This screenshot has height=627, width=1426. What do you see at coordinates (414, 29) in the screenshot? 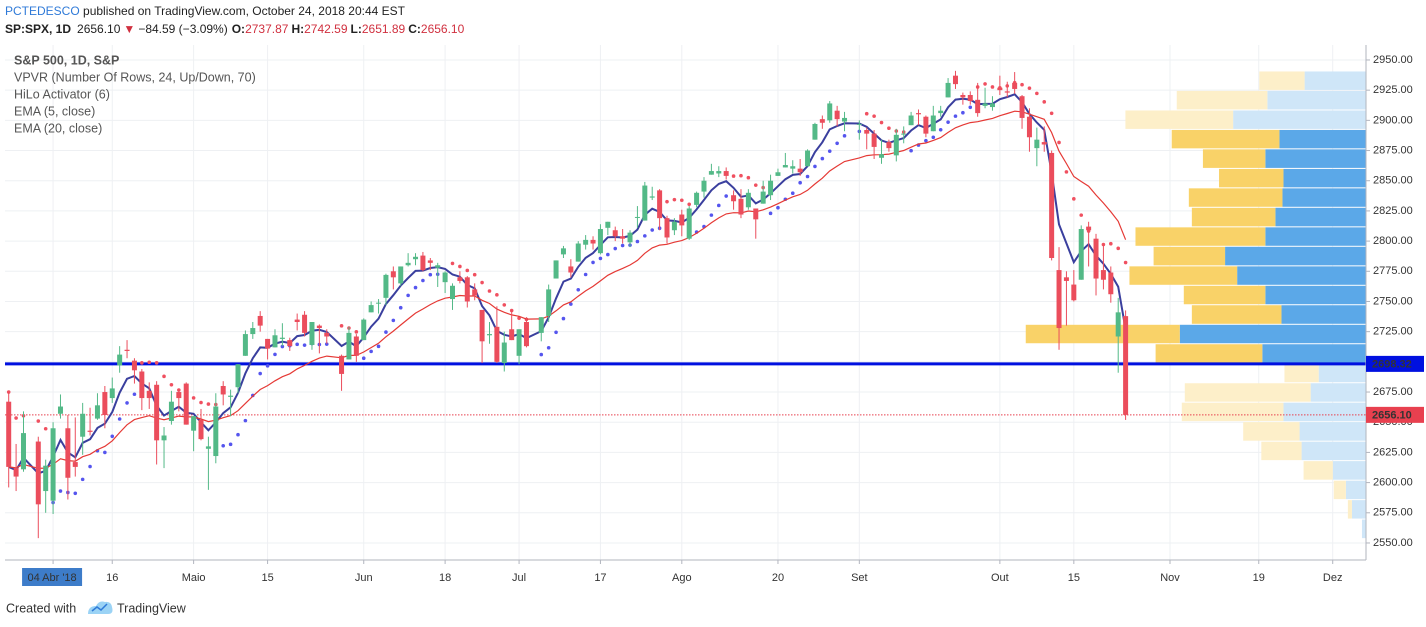
I see `c-label: C:` at bounding box center [414, 29].